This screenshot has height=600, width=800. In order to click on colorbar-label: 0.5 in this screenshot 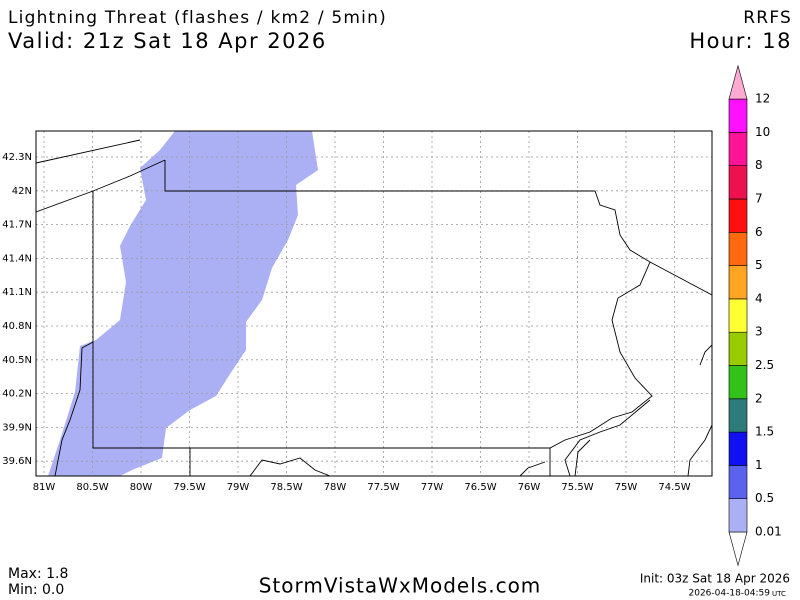, I will do `click(764, 498)`.